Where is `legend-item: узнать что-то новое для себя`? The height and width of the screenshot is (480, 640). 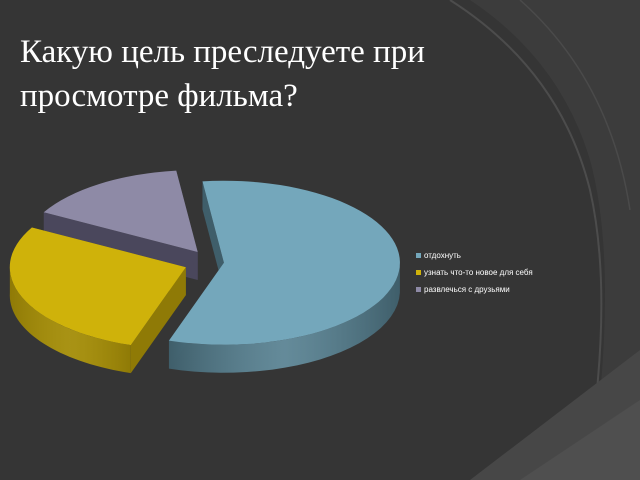 legend-item: узнать что-то новое для себя is located at coordinates (474, 272).